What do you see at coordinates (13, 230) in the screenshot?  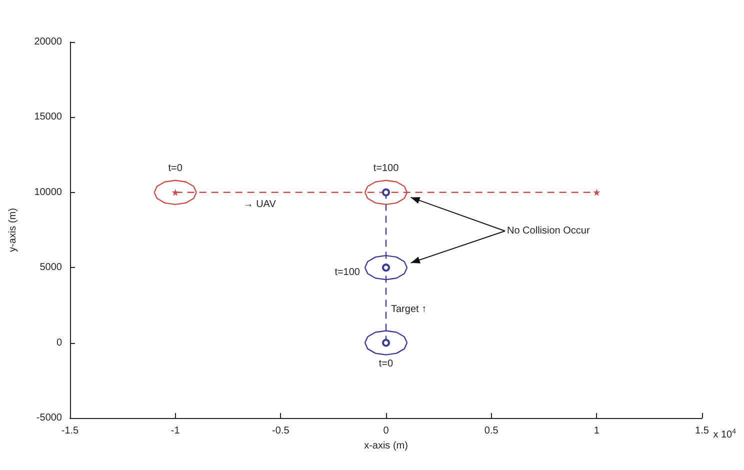 I see `y-axis-title: y-axis (m)` at bounding box center [13, 230].